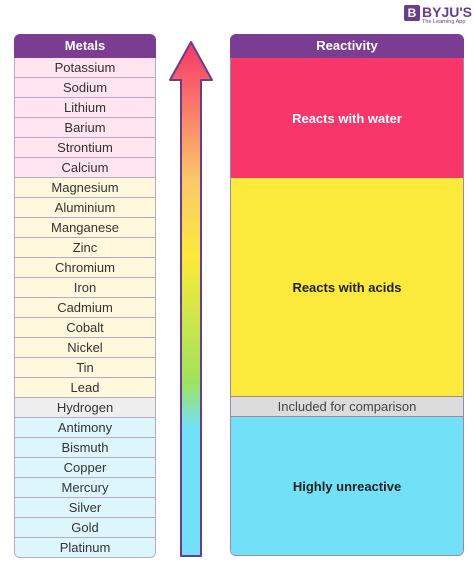 The height and width of the screenshot is (565, 474). What do you see at coordinates (444, 22) in the screenshot?
I see `brand-tagline: The Learning App` at bounding box center [444, 22].